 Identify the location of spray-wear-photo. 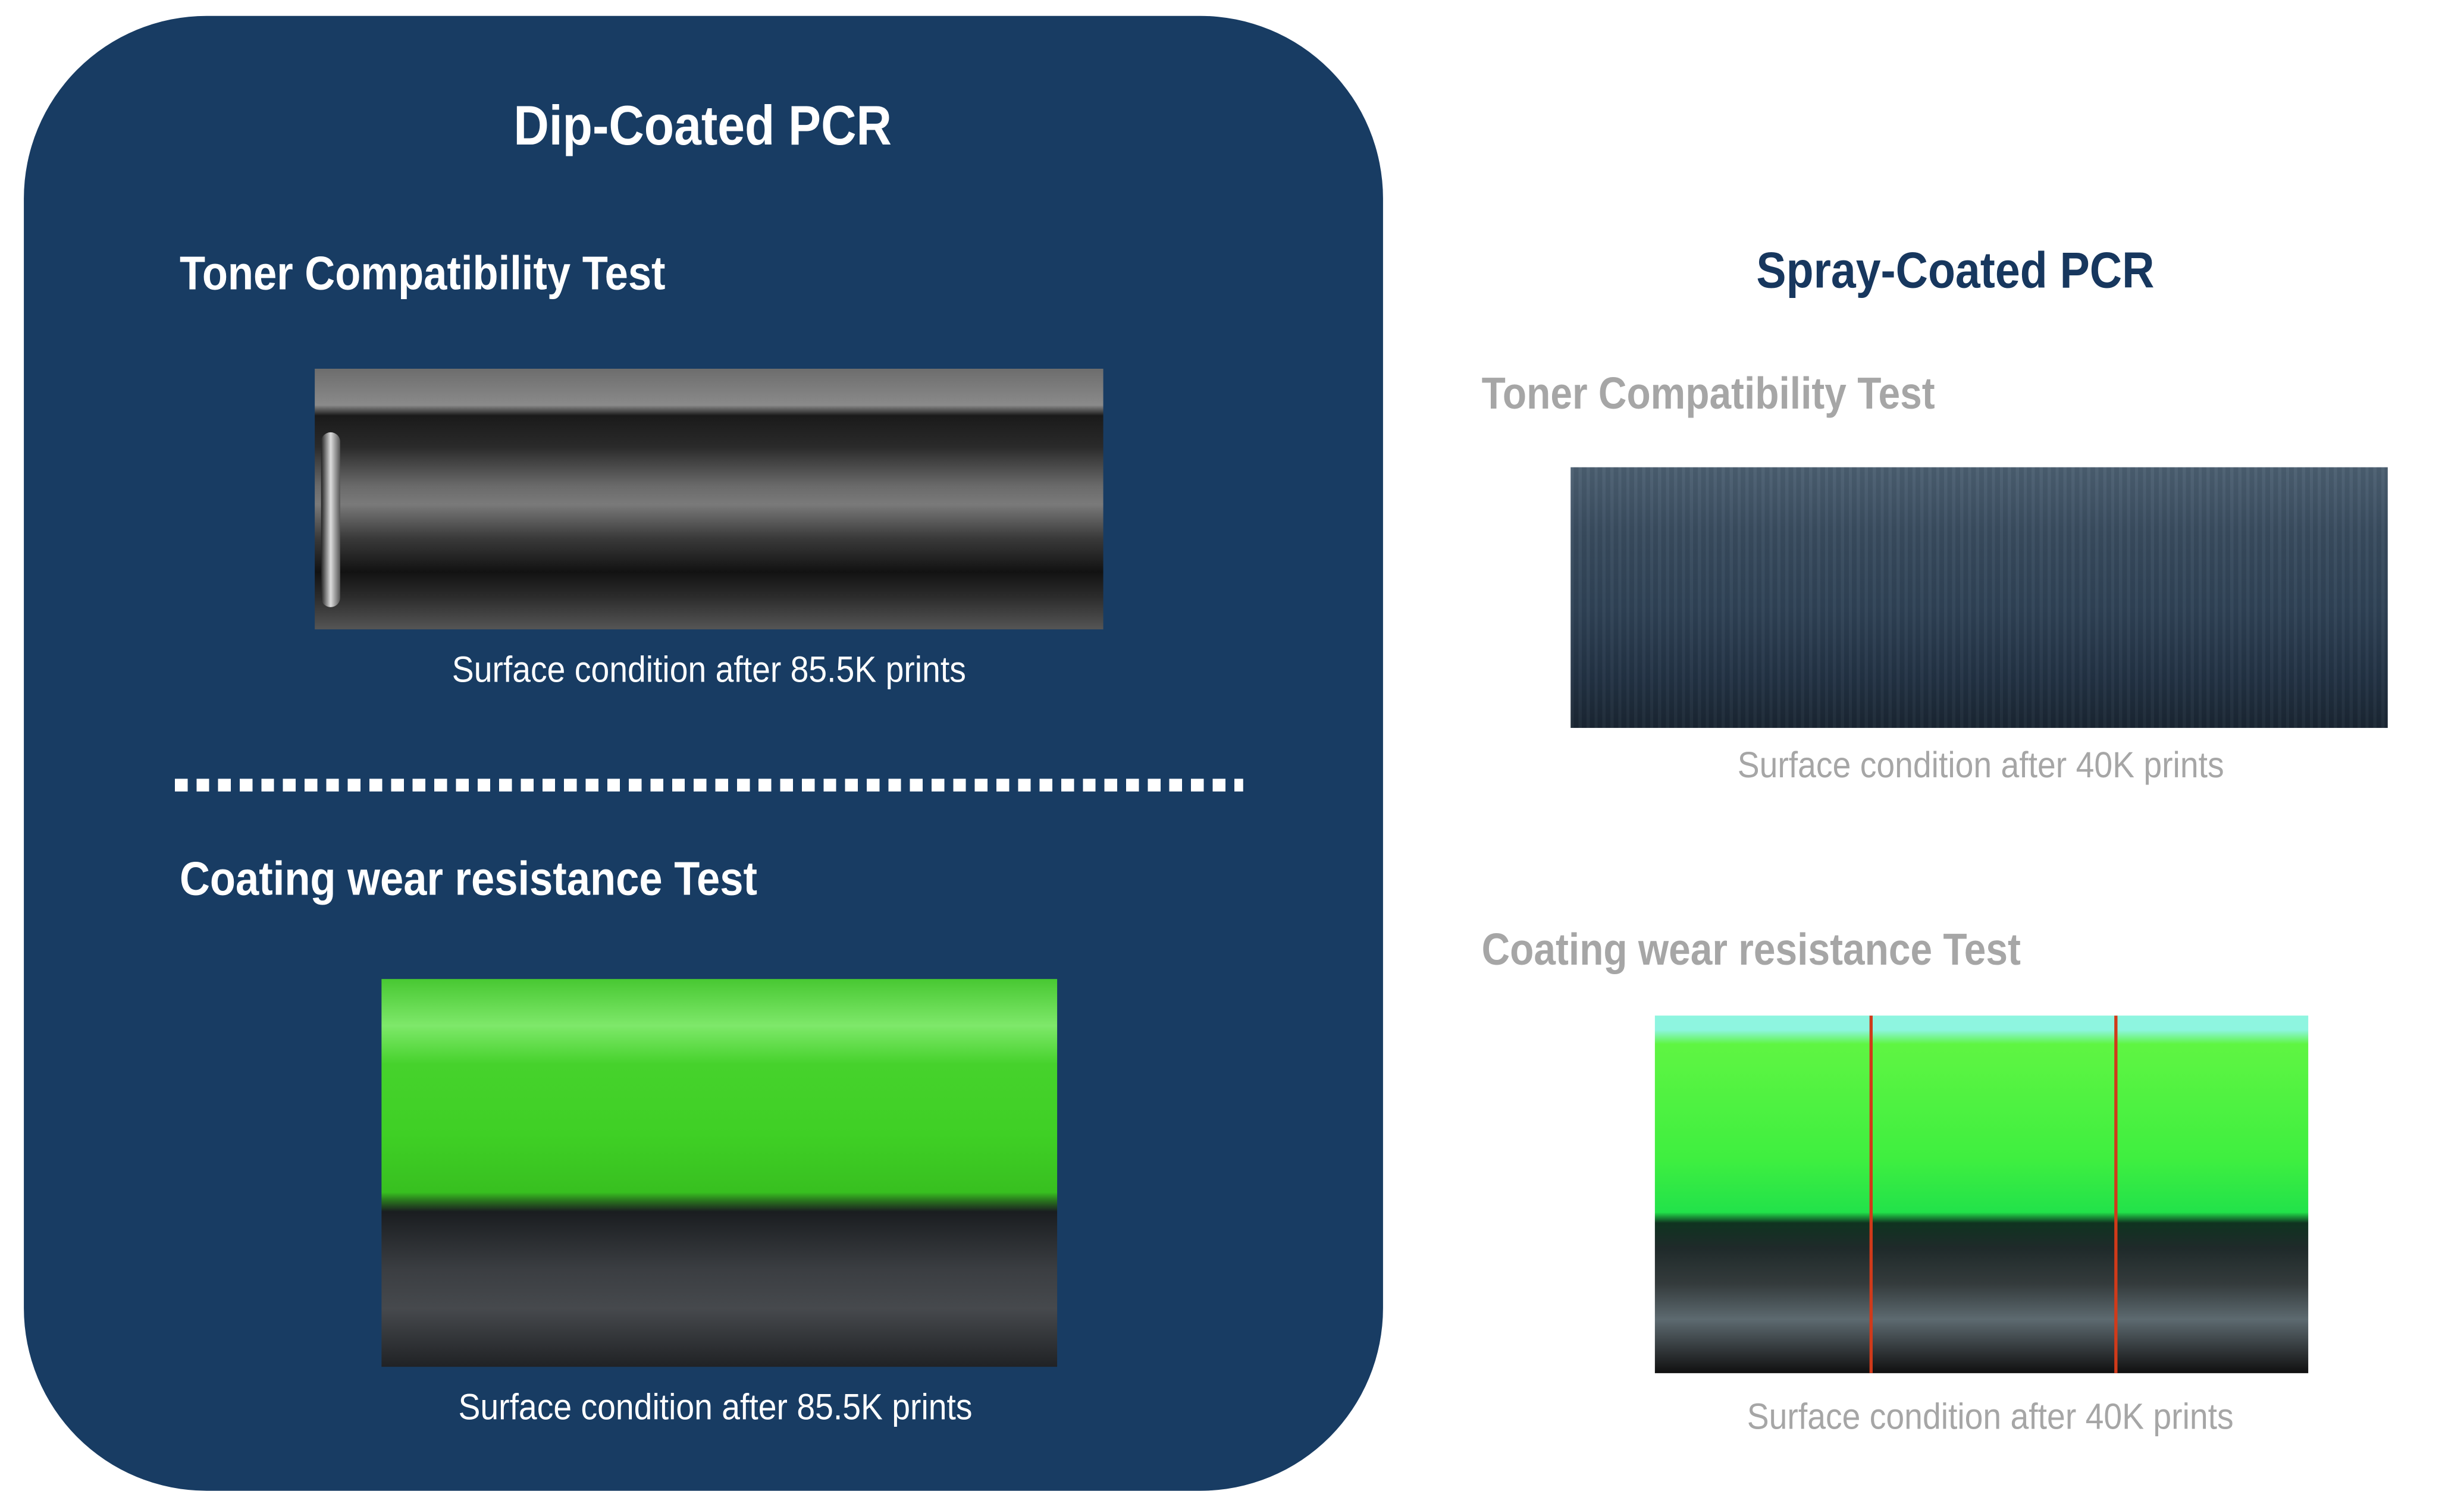
(1981, 1194).